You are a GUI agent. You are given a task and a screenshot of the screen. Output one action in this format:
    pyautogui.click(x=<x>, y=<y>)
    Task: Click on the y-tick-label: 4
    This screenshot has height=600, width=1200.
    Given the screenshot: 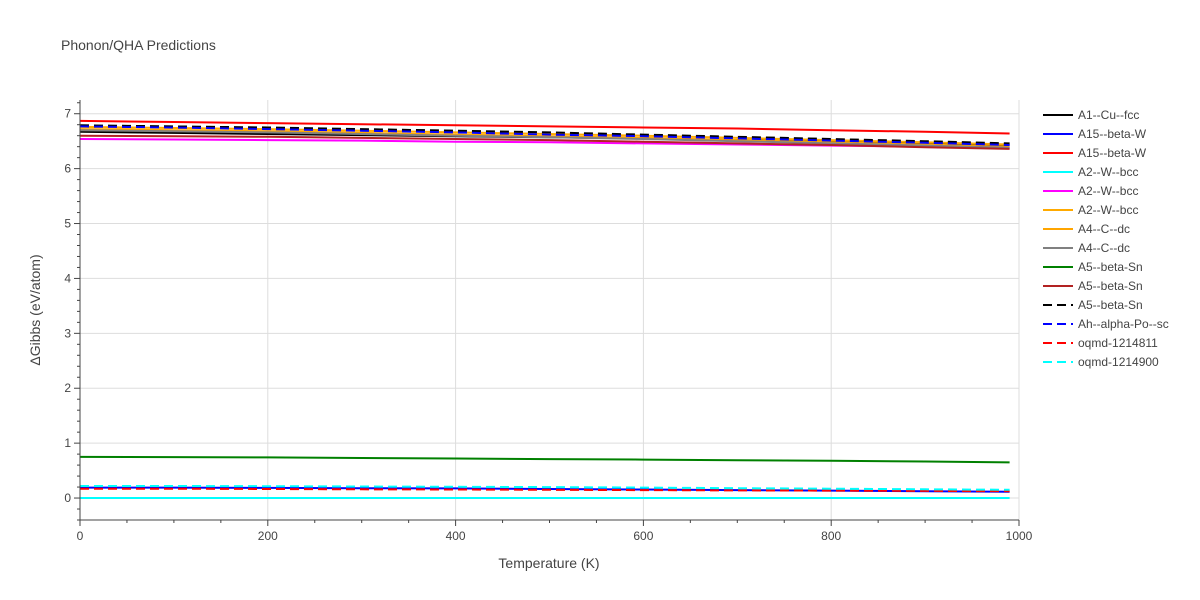 What is the action you would take?
    pyautogui.click(x=67, y=278)
    